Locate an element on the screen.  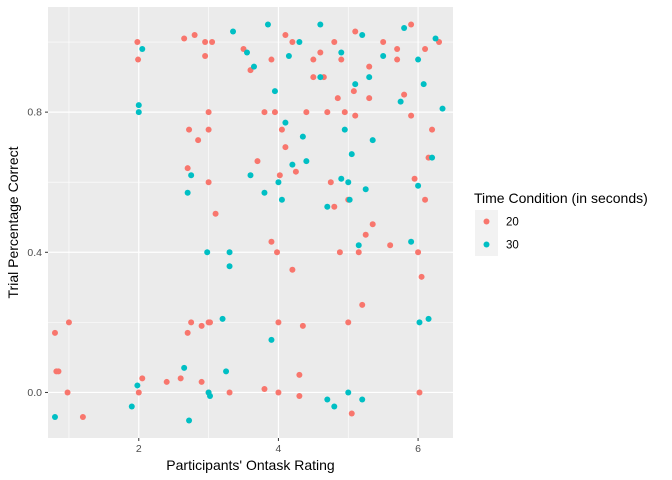
legend-label: 30 is located at coordinates (512, 246).